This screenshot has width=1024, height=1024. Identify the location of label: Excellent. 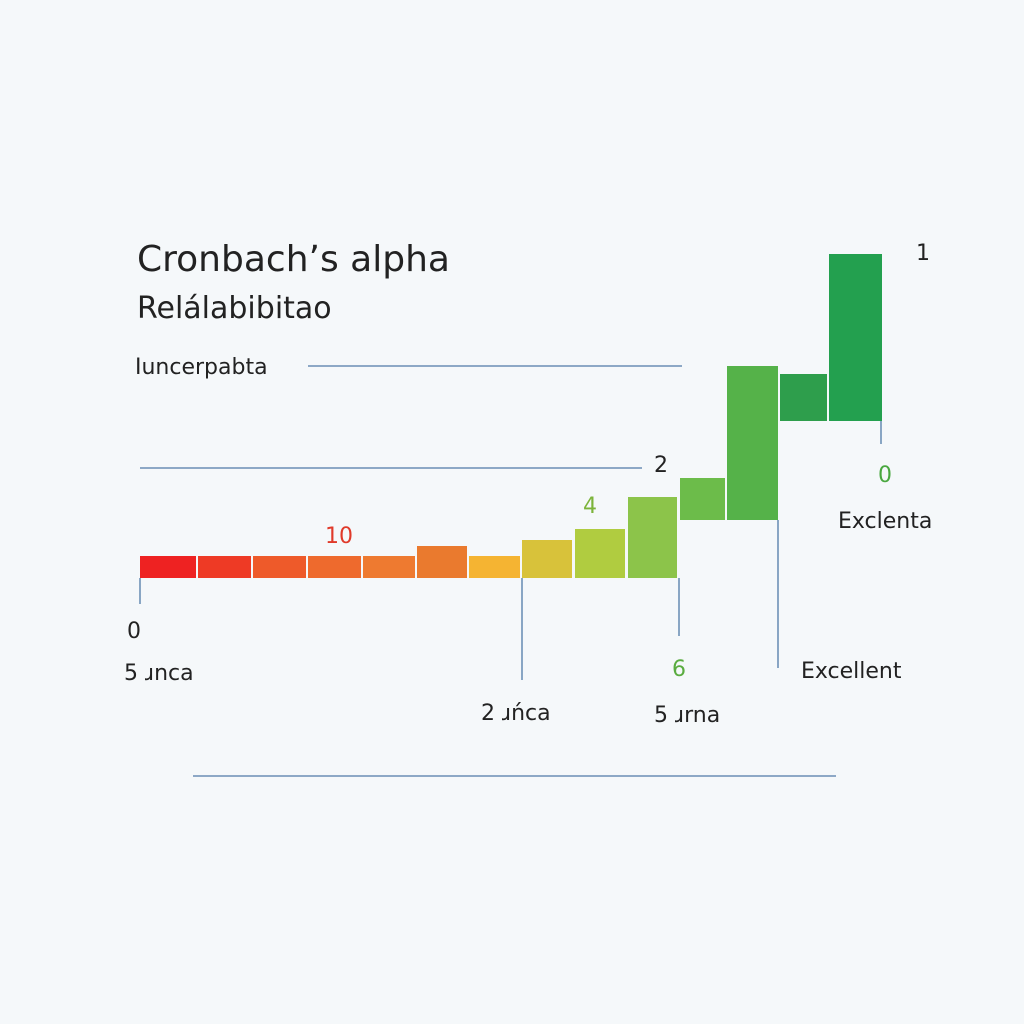
(851, 671).